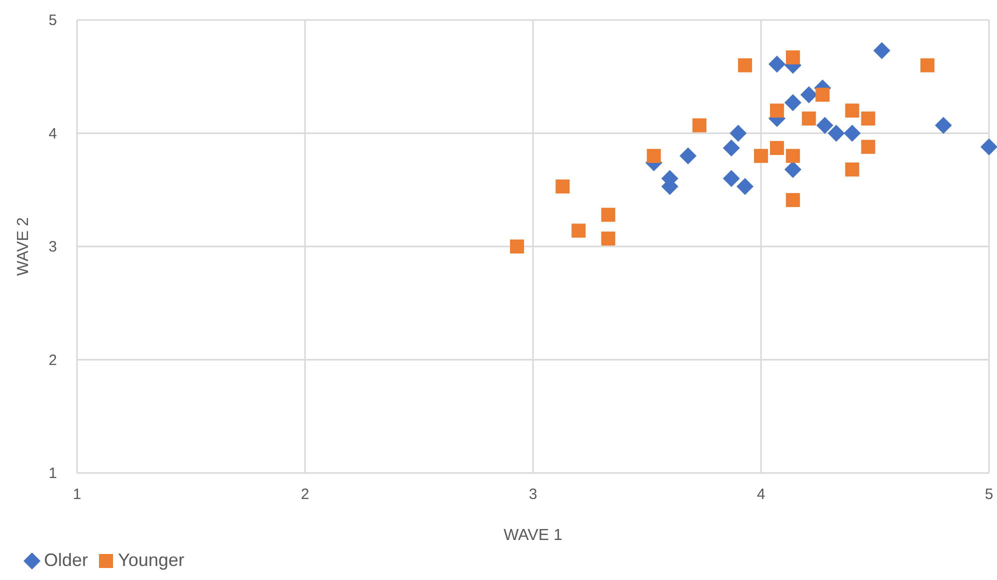 Image resolution: width=997 pixels, height=580 pixels. I want to click on y-tick-label: 5, so click(52, 20).